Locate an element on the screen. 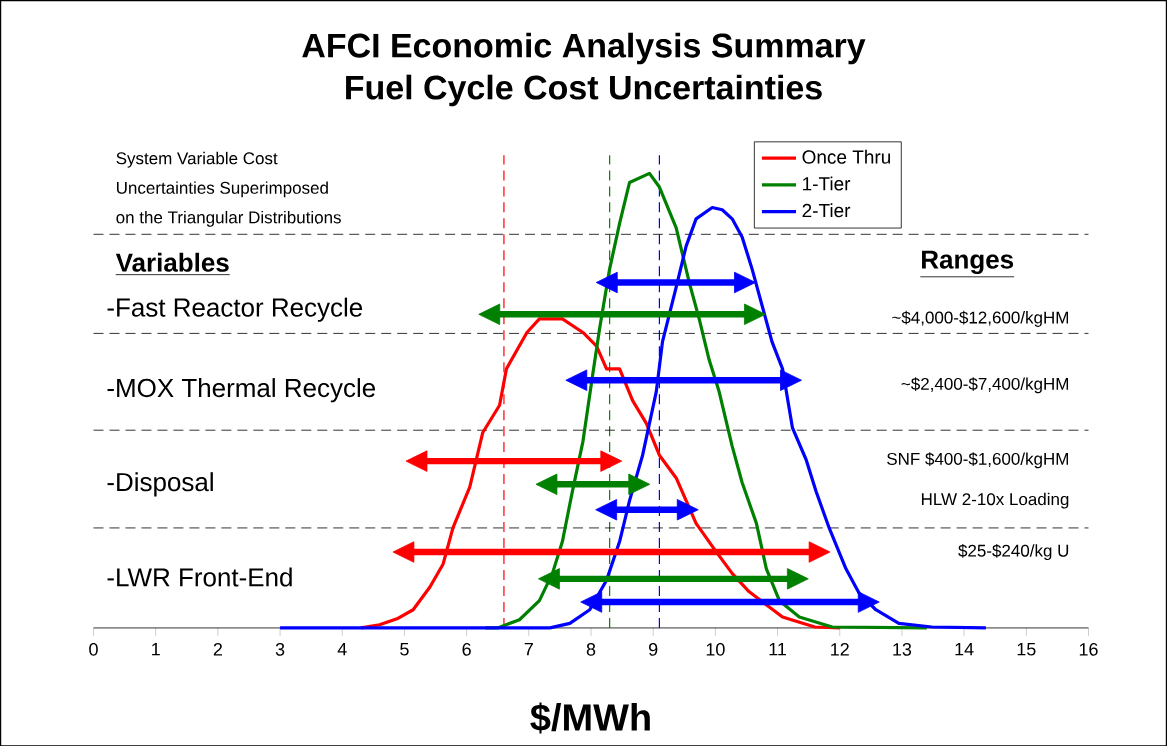 The height and width of the screenshot is (746, 1167). annotation: -LWR Front-End is located at coordinates (199, 577).